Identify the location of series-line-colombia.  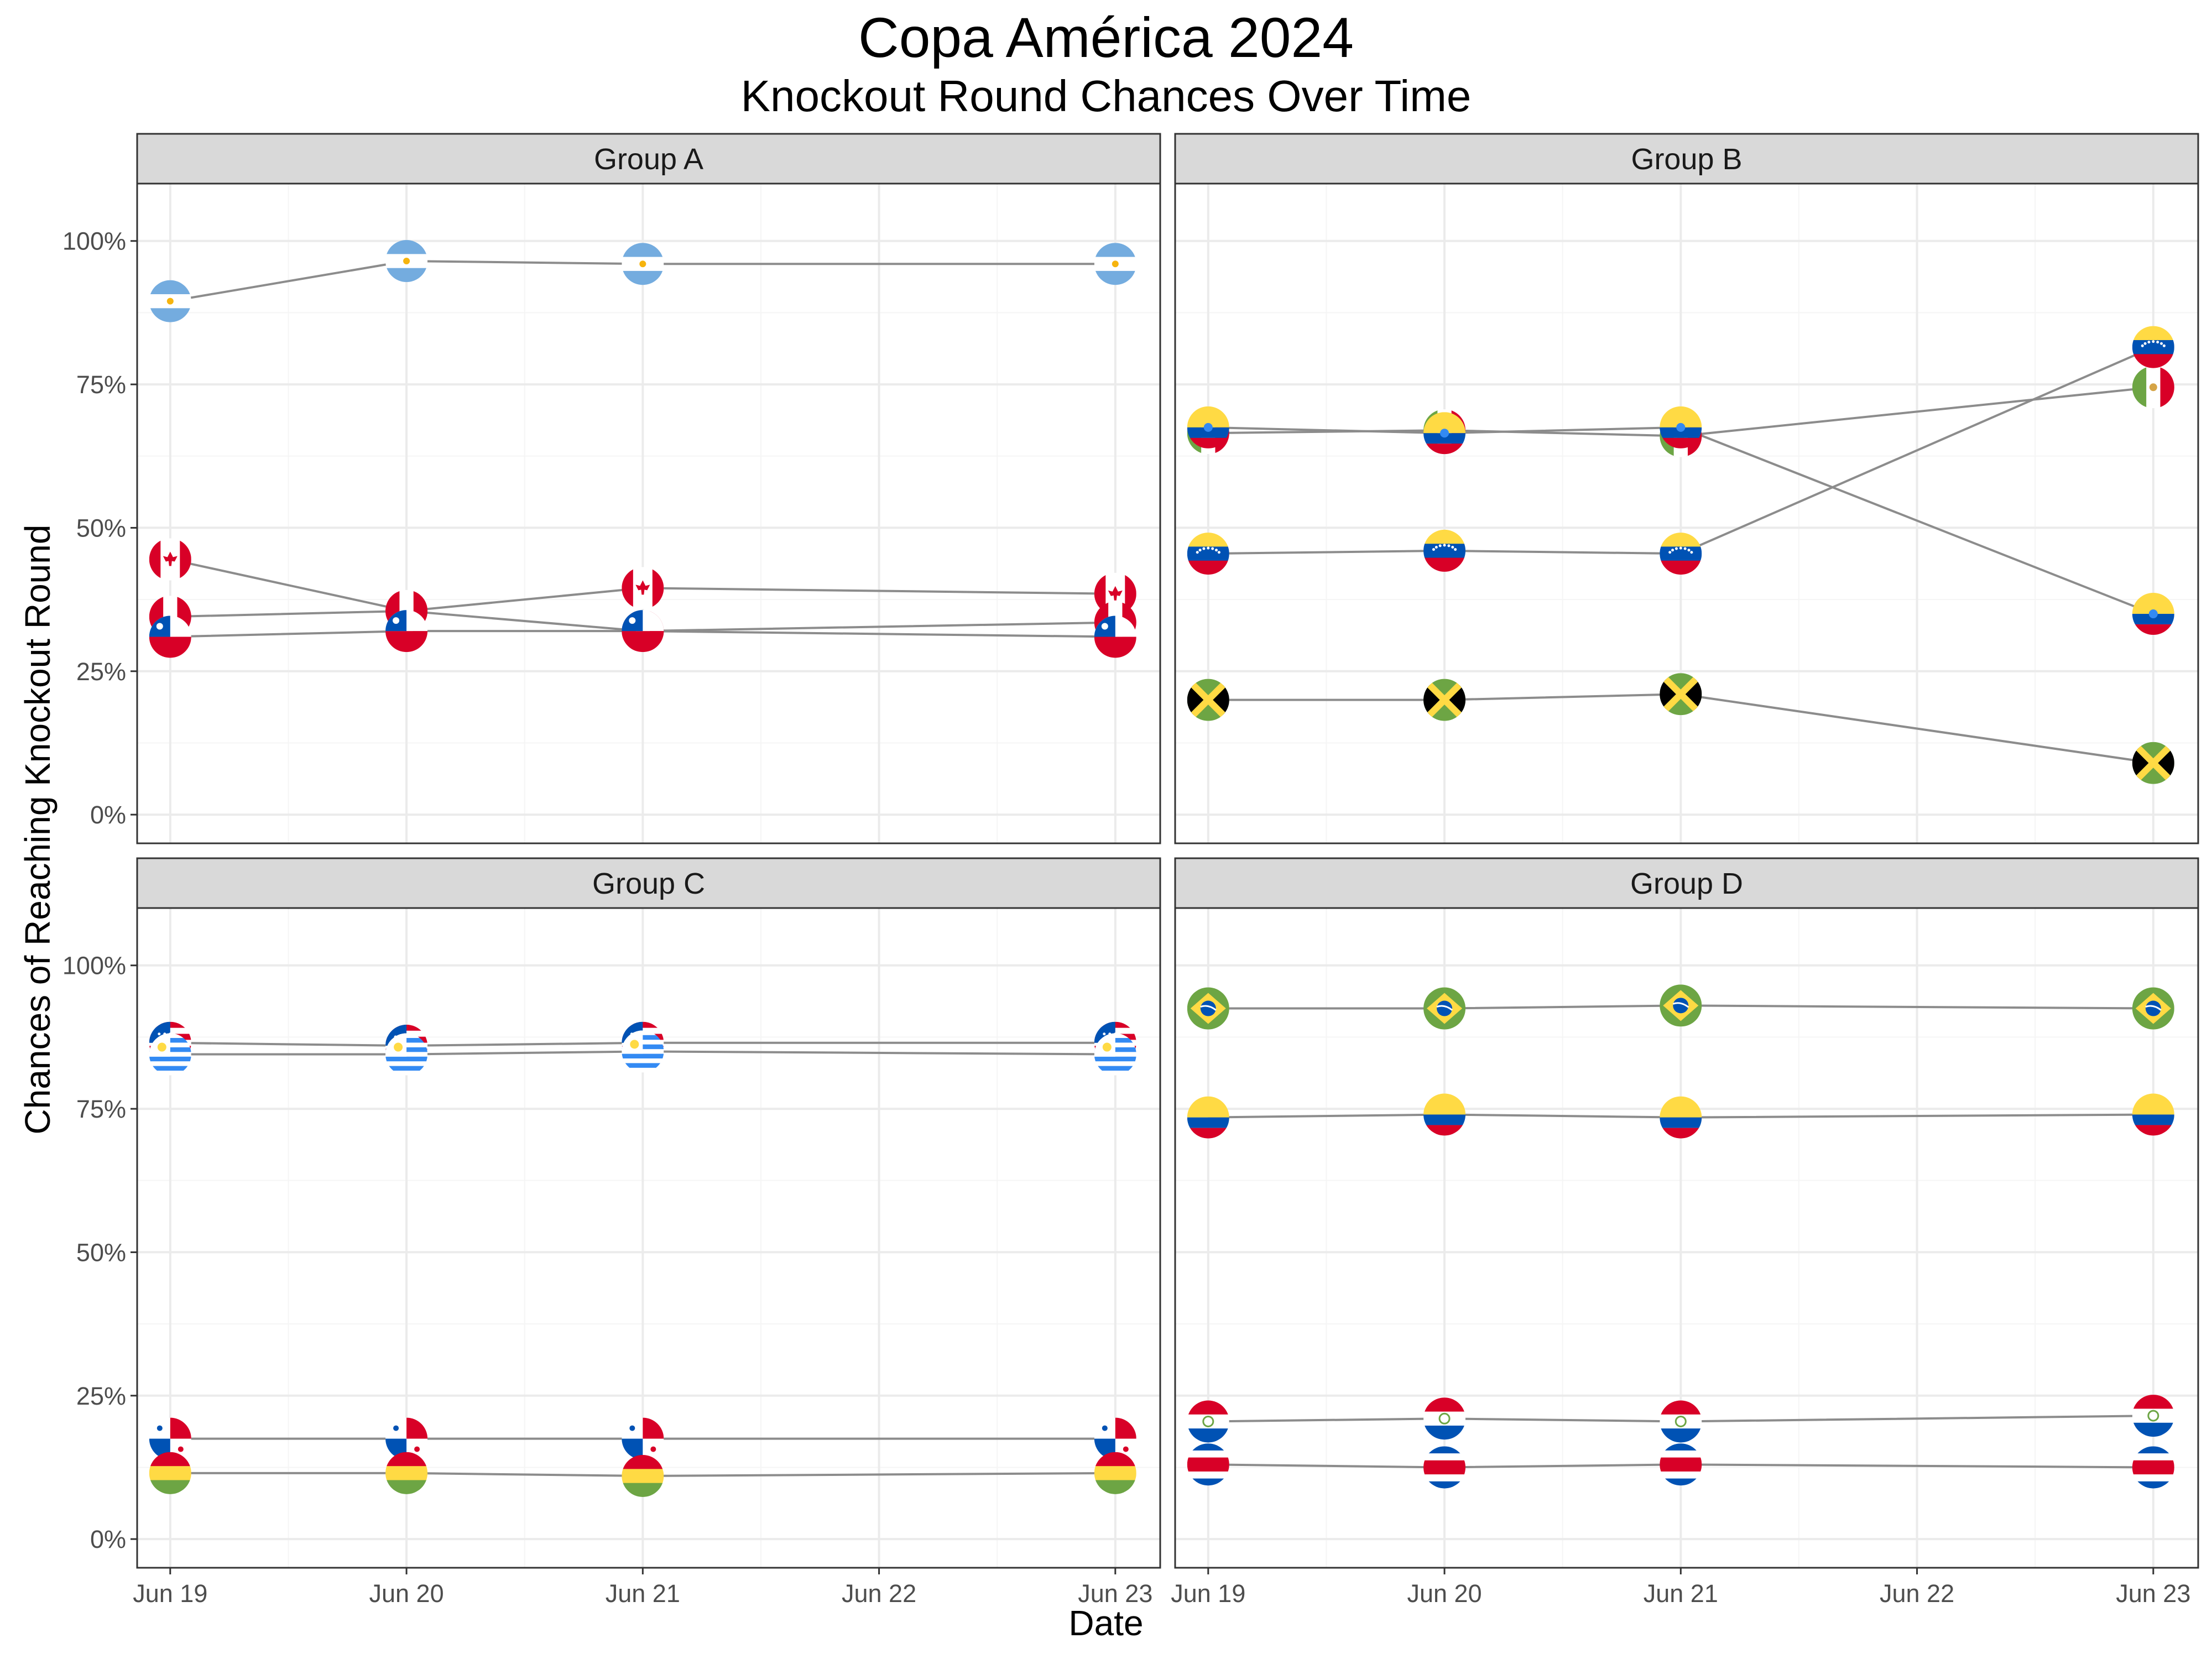
(1681, 1116).